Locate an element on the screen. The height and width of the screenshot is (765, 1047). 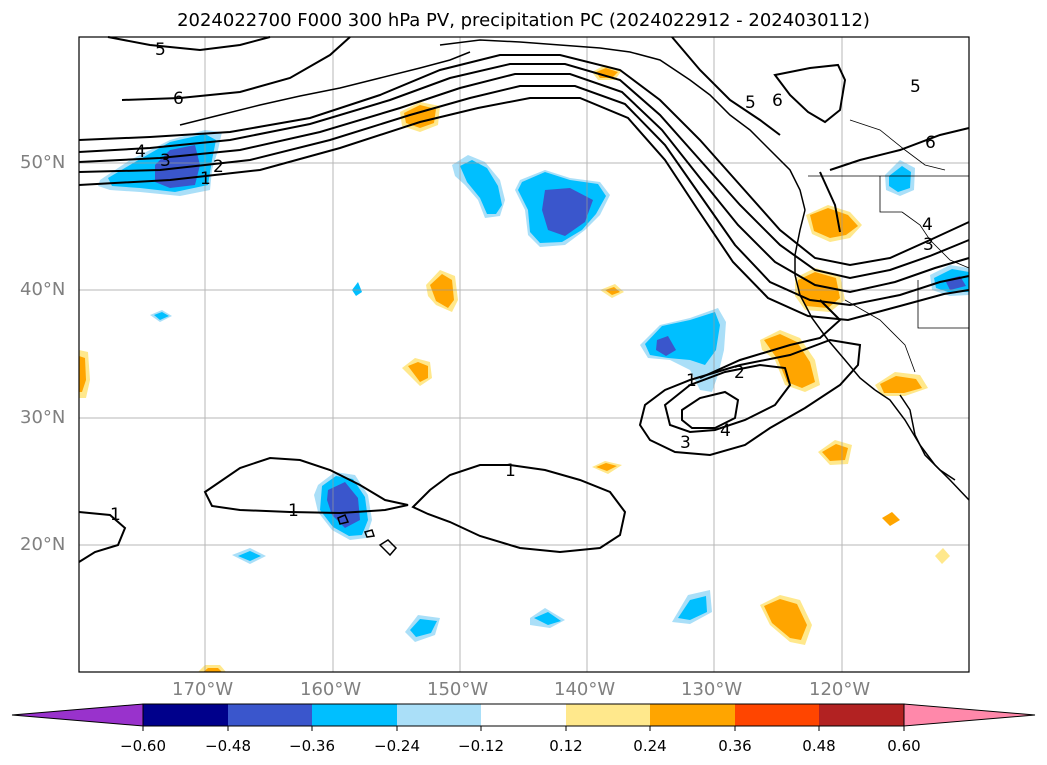
colorbar-label: −0.24 is located at coordinates (397, 746).